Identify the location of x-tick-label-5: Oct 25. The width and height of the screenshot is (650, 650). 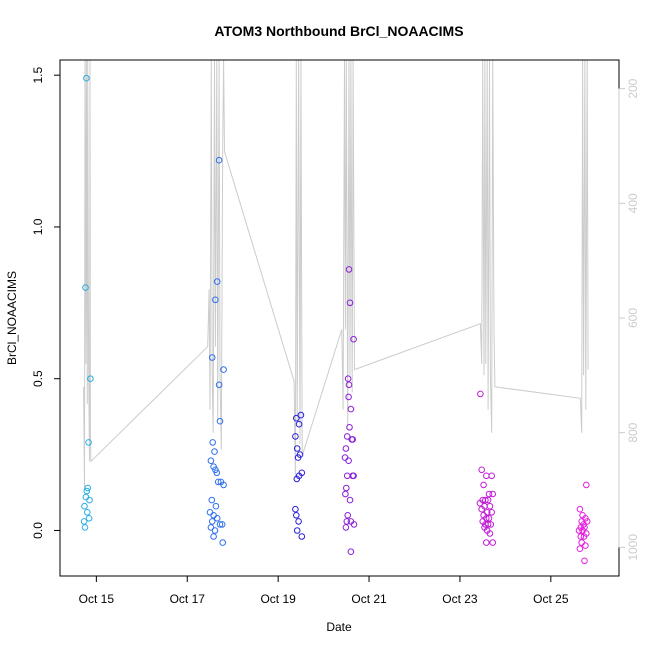
(551, 599).